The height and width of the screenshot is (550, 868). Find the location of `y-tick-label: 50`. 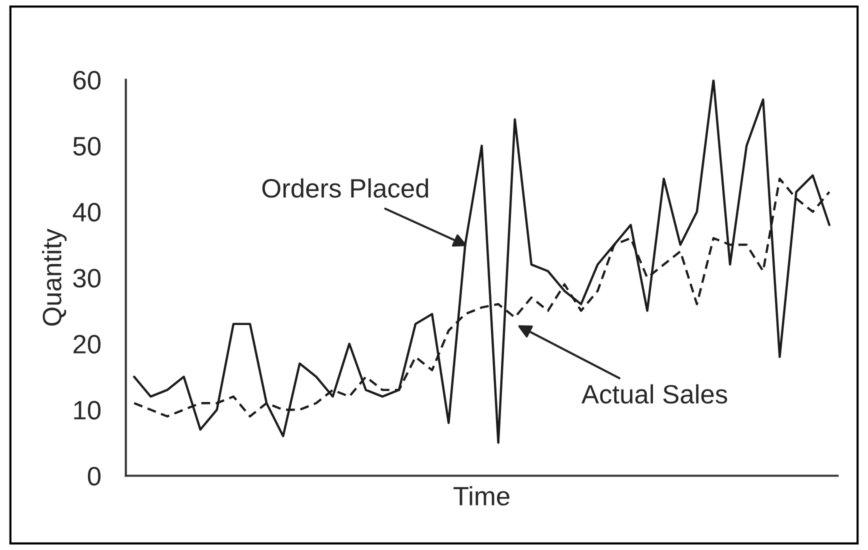

y-tick-label: 50 is located at coordinates (87, 146).